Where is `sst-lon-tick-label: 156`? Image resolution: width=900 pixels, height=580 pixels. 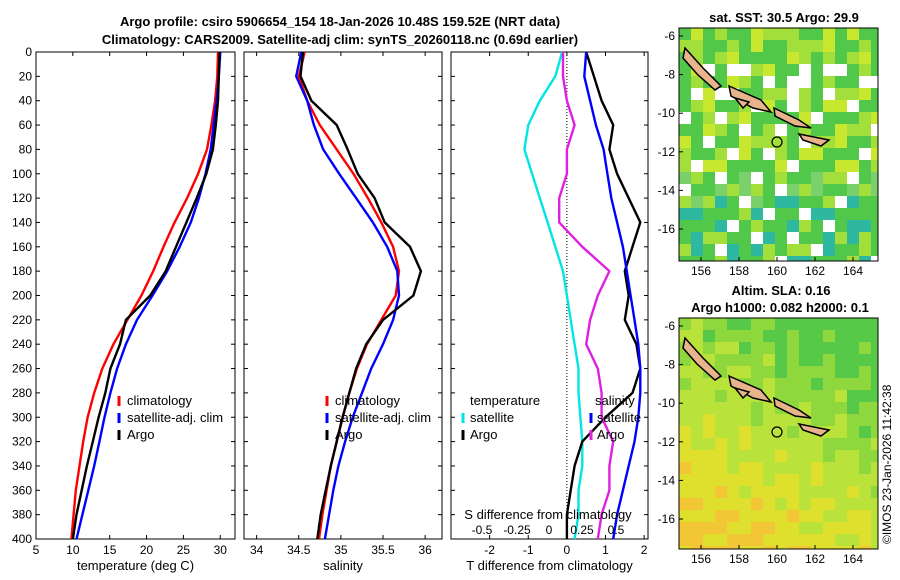 sst-lon-tick-label: 156 is located at coordinates (701, 271).